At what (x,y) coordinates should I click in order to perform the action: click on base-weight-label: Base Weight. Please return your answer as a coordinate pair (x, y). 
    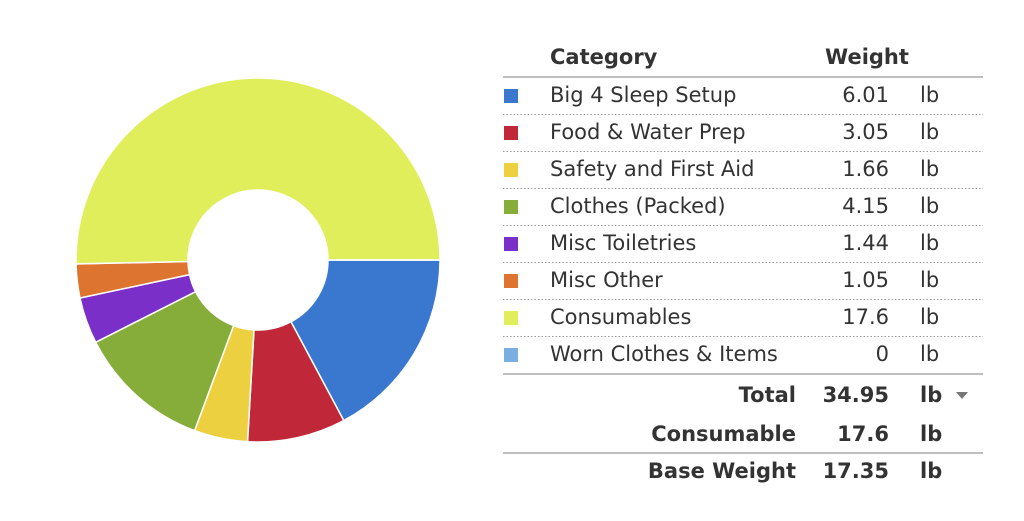
    Looking at the image, I should click on (722, 471).